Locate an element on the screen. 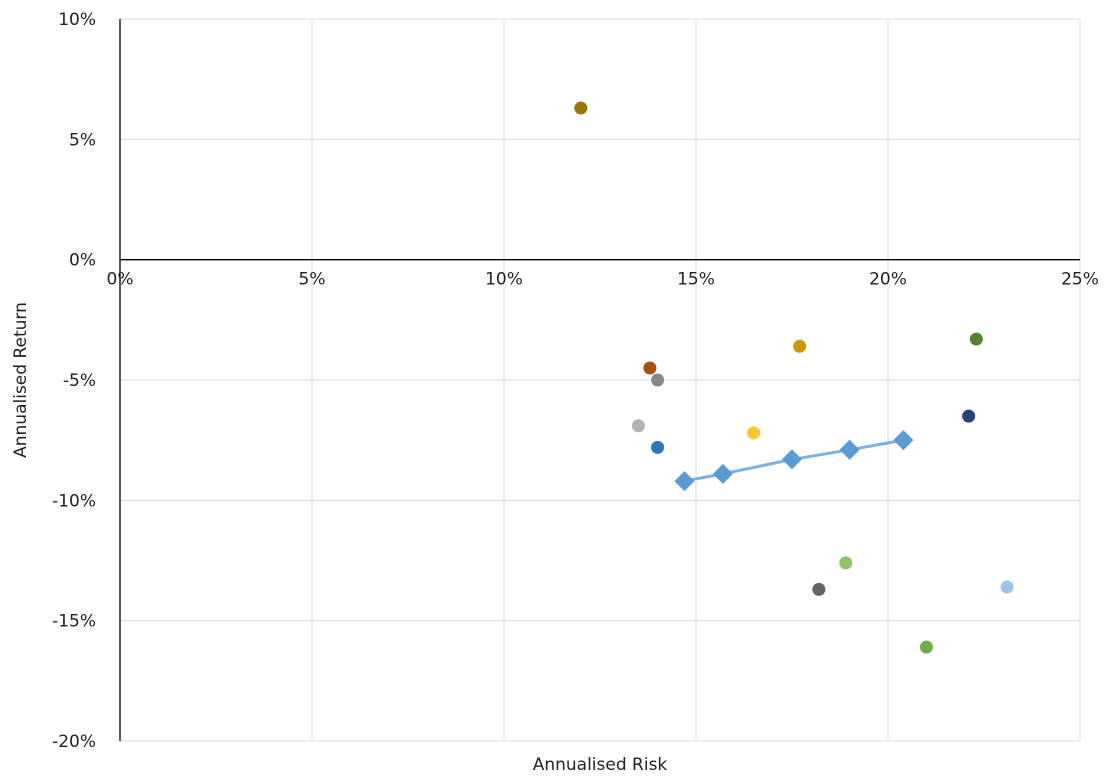 The width and height of the screenshot is (1112, 776). y-tick-label: -10% is located at coordinates (74, 501).